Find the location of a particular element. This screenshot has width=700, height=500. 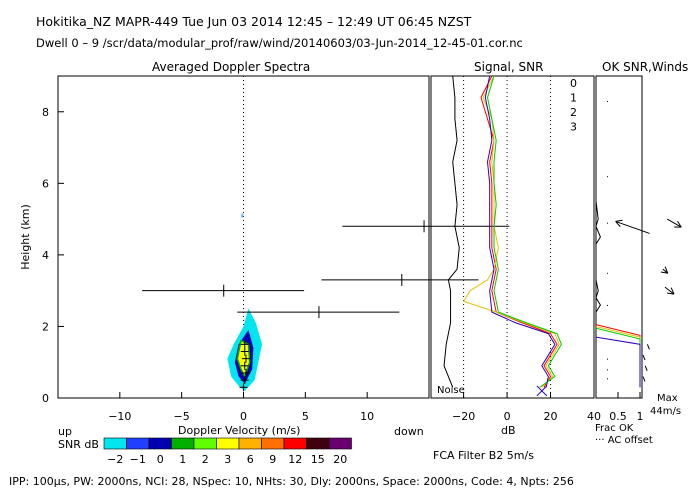

snr-legend-entry: 3 is located at coordinates (573, 127).